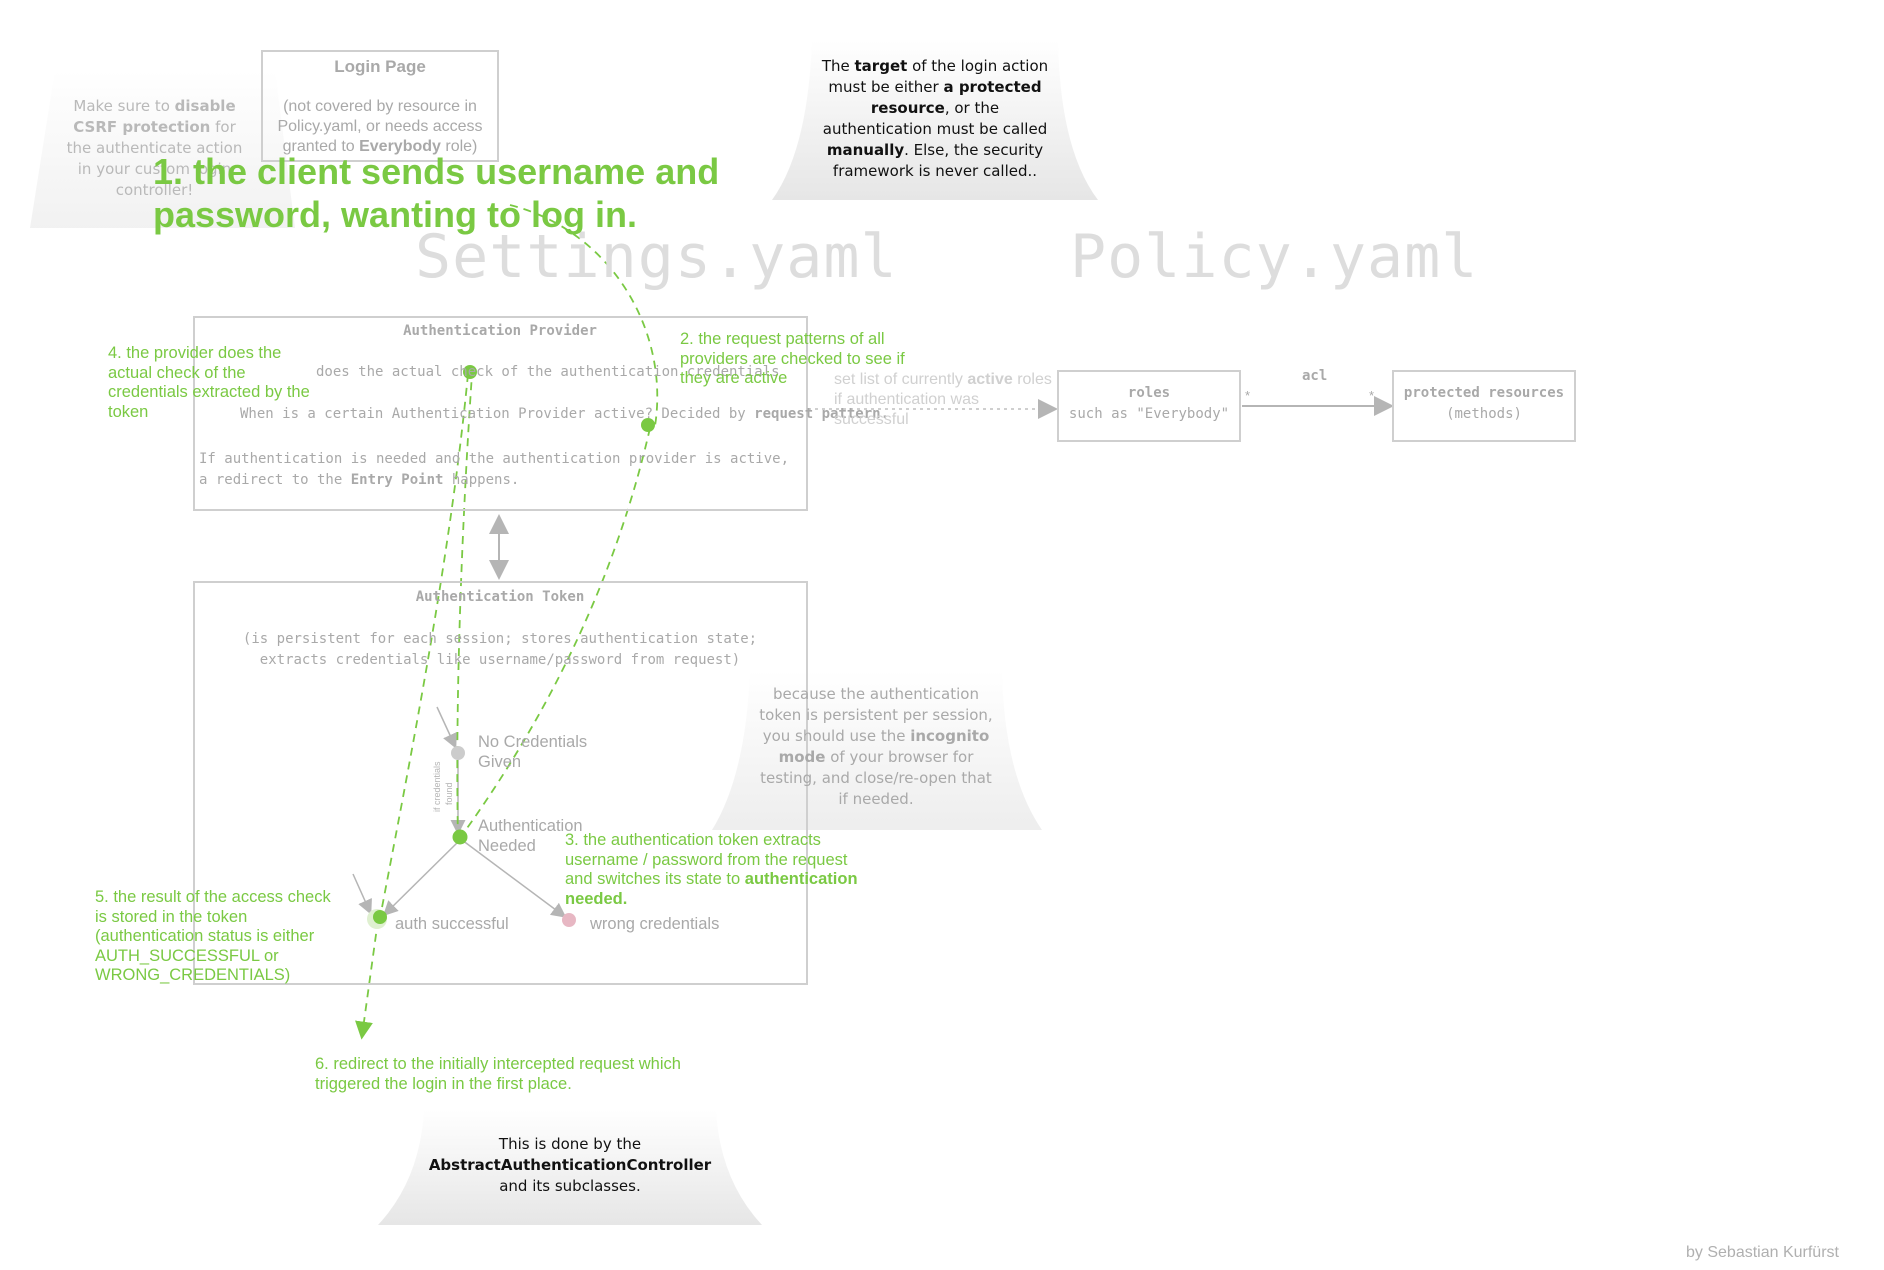 Image resolution: width=1884 pixels, height=1270 pixels. I want to click on csrf-note-shape, so click(162, 149).